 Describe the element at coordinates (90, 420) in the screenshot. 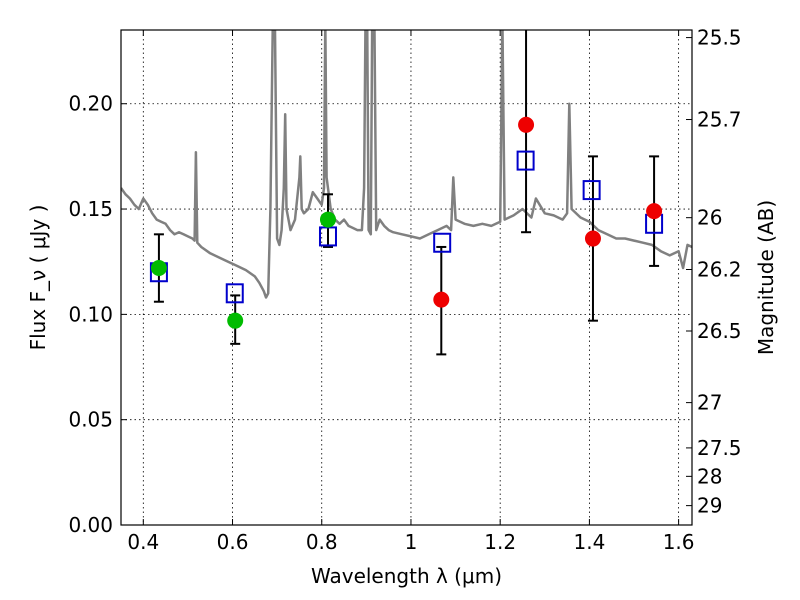

I see `y-tick-label: 0.05` at that location.